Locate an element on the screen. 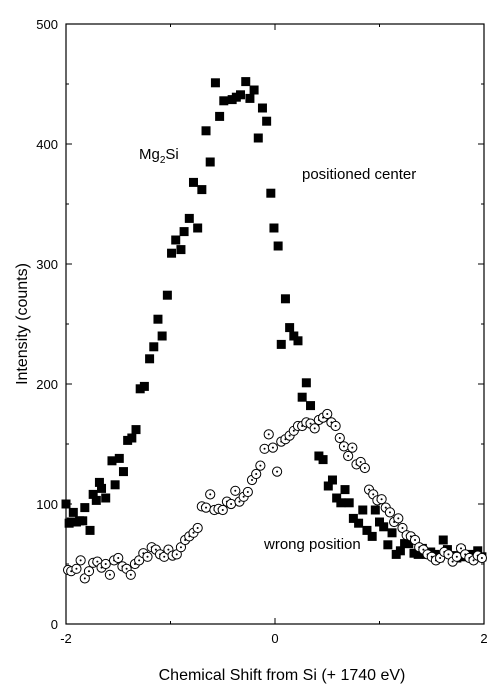  y-tick-label: 0 is located at coordinates (54, 624).